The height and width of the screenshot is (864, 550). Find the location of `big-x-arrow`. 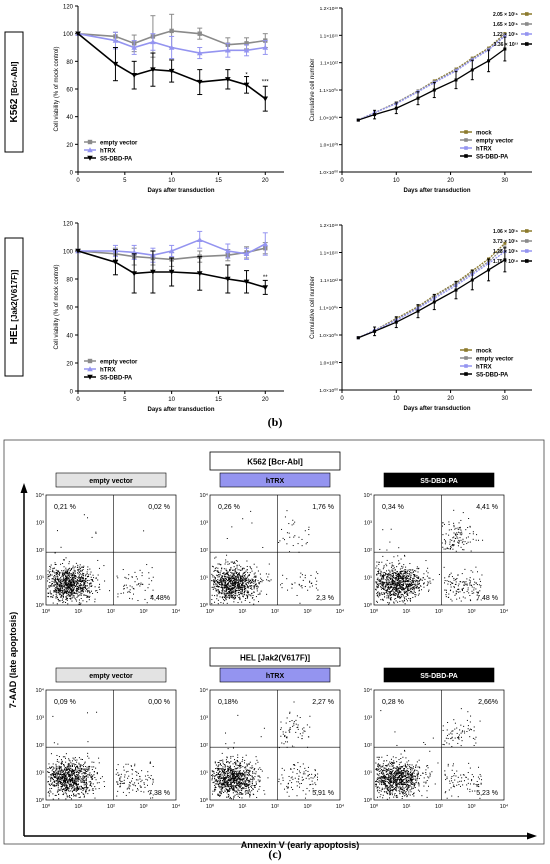

big-x-arrow is located at coordinates (532, 836).